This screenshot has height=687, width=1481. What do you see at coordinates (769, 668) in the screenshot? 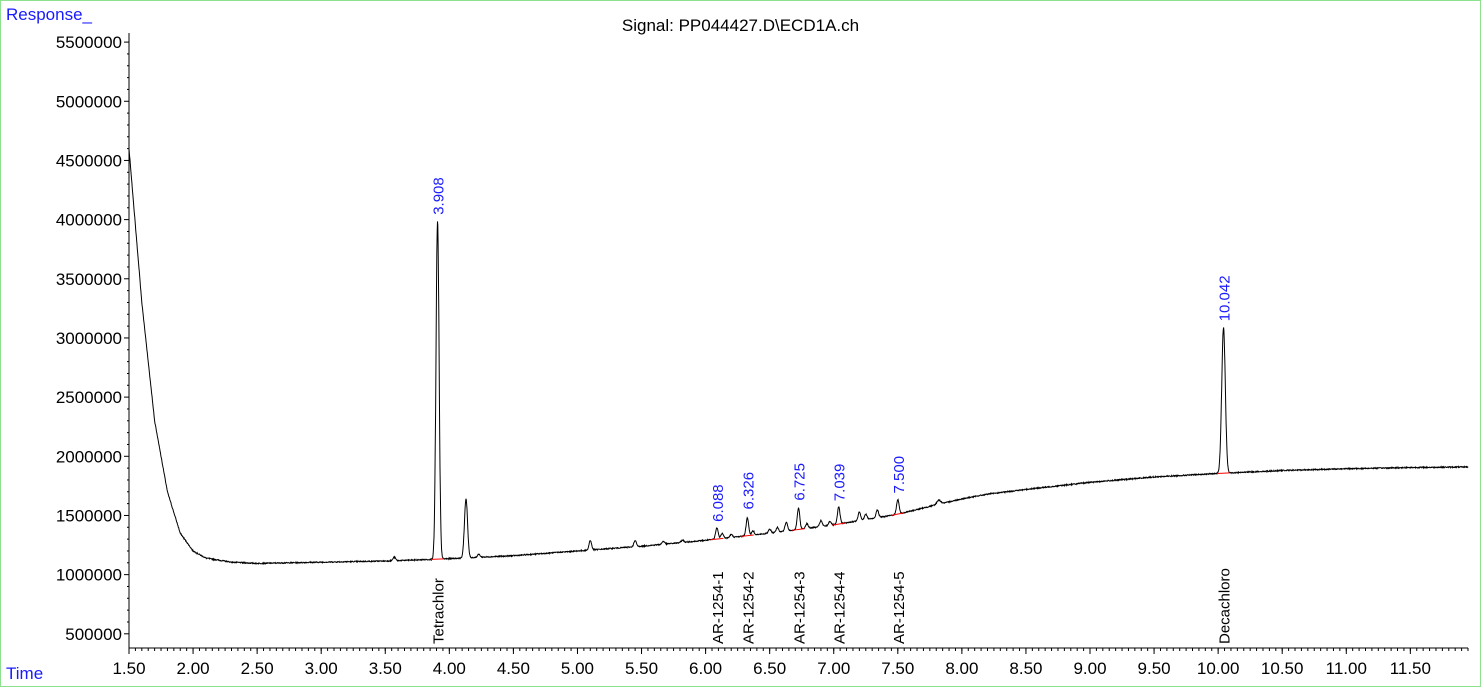
I see `x-tick-label: 6.50` at bounding box center [769, 668].